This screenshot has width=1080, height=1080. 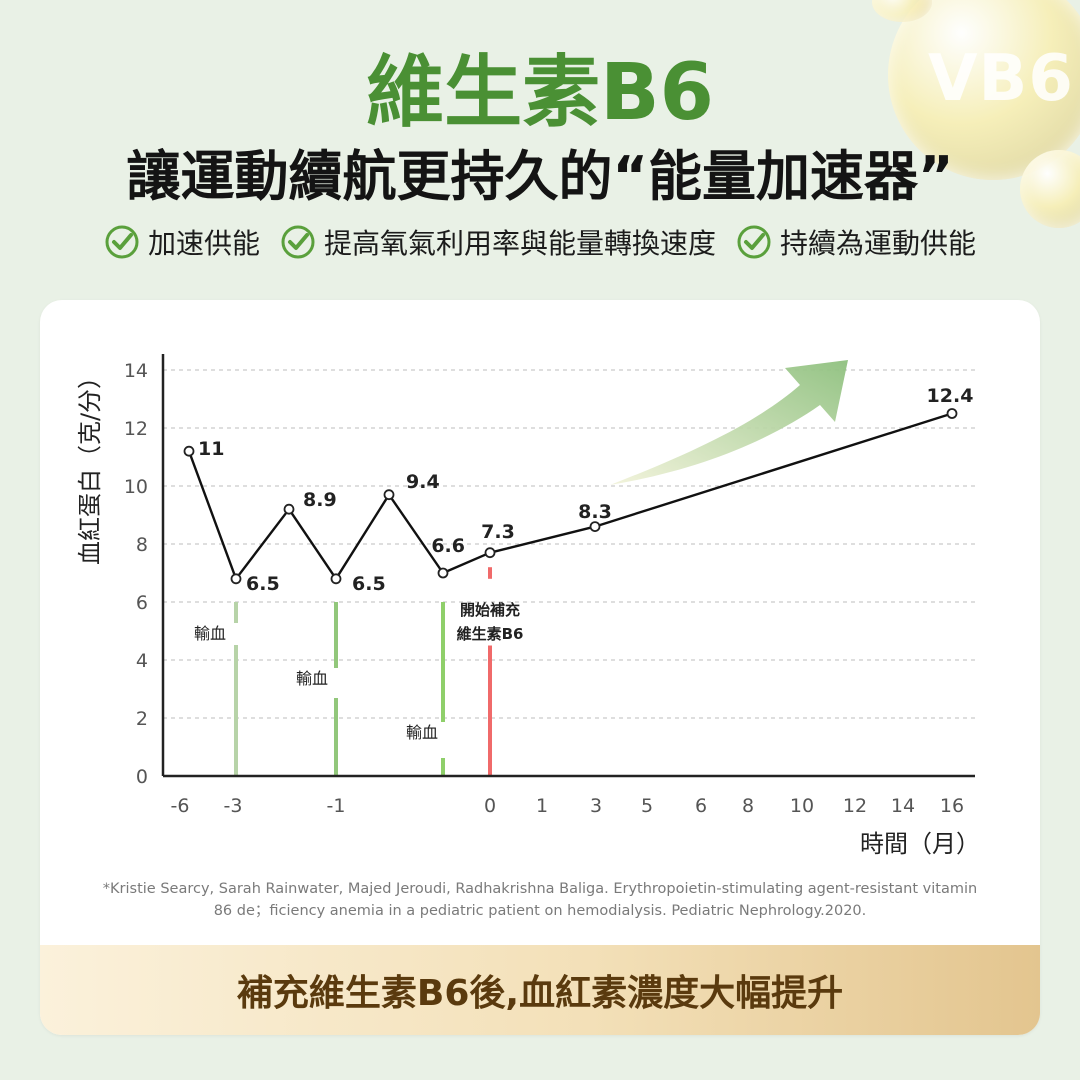 What do you see at coordinates (952, 806) in the screenshot?
I see `x-tick-label: 16` at bounding box center [952, 806].